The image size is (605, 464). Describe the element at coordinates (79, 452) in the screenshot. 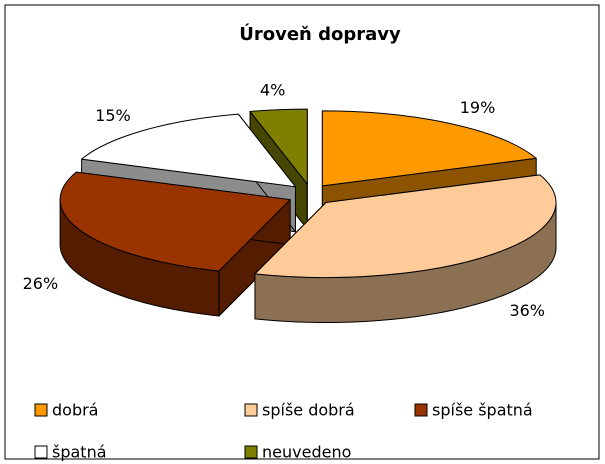

I see `legend-label: špatná` at that location.